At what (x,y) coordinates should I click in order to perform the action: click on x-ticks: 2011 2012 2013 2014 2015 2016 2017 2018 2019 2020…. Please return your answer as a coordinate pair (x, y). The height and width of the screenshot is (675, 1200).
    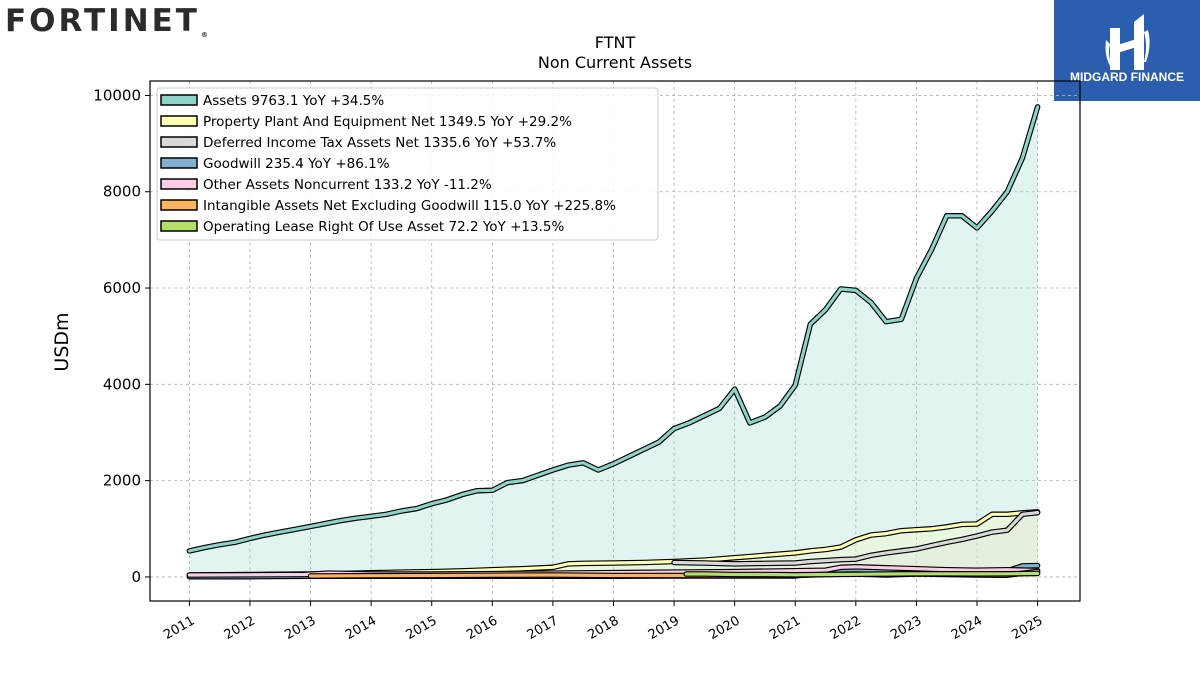
    Looking at the image, I should click on (603, 622).